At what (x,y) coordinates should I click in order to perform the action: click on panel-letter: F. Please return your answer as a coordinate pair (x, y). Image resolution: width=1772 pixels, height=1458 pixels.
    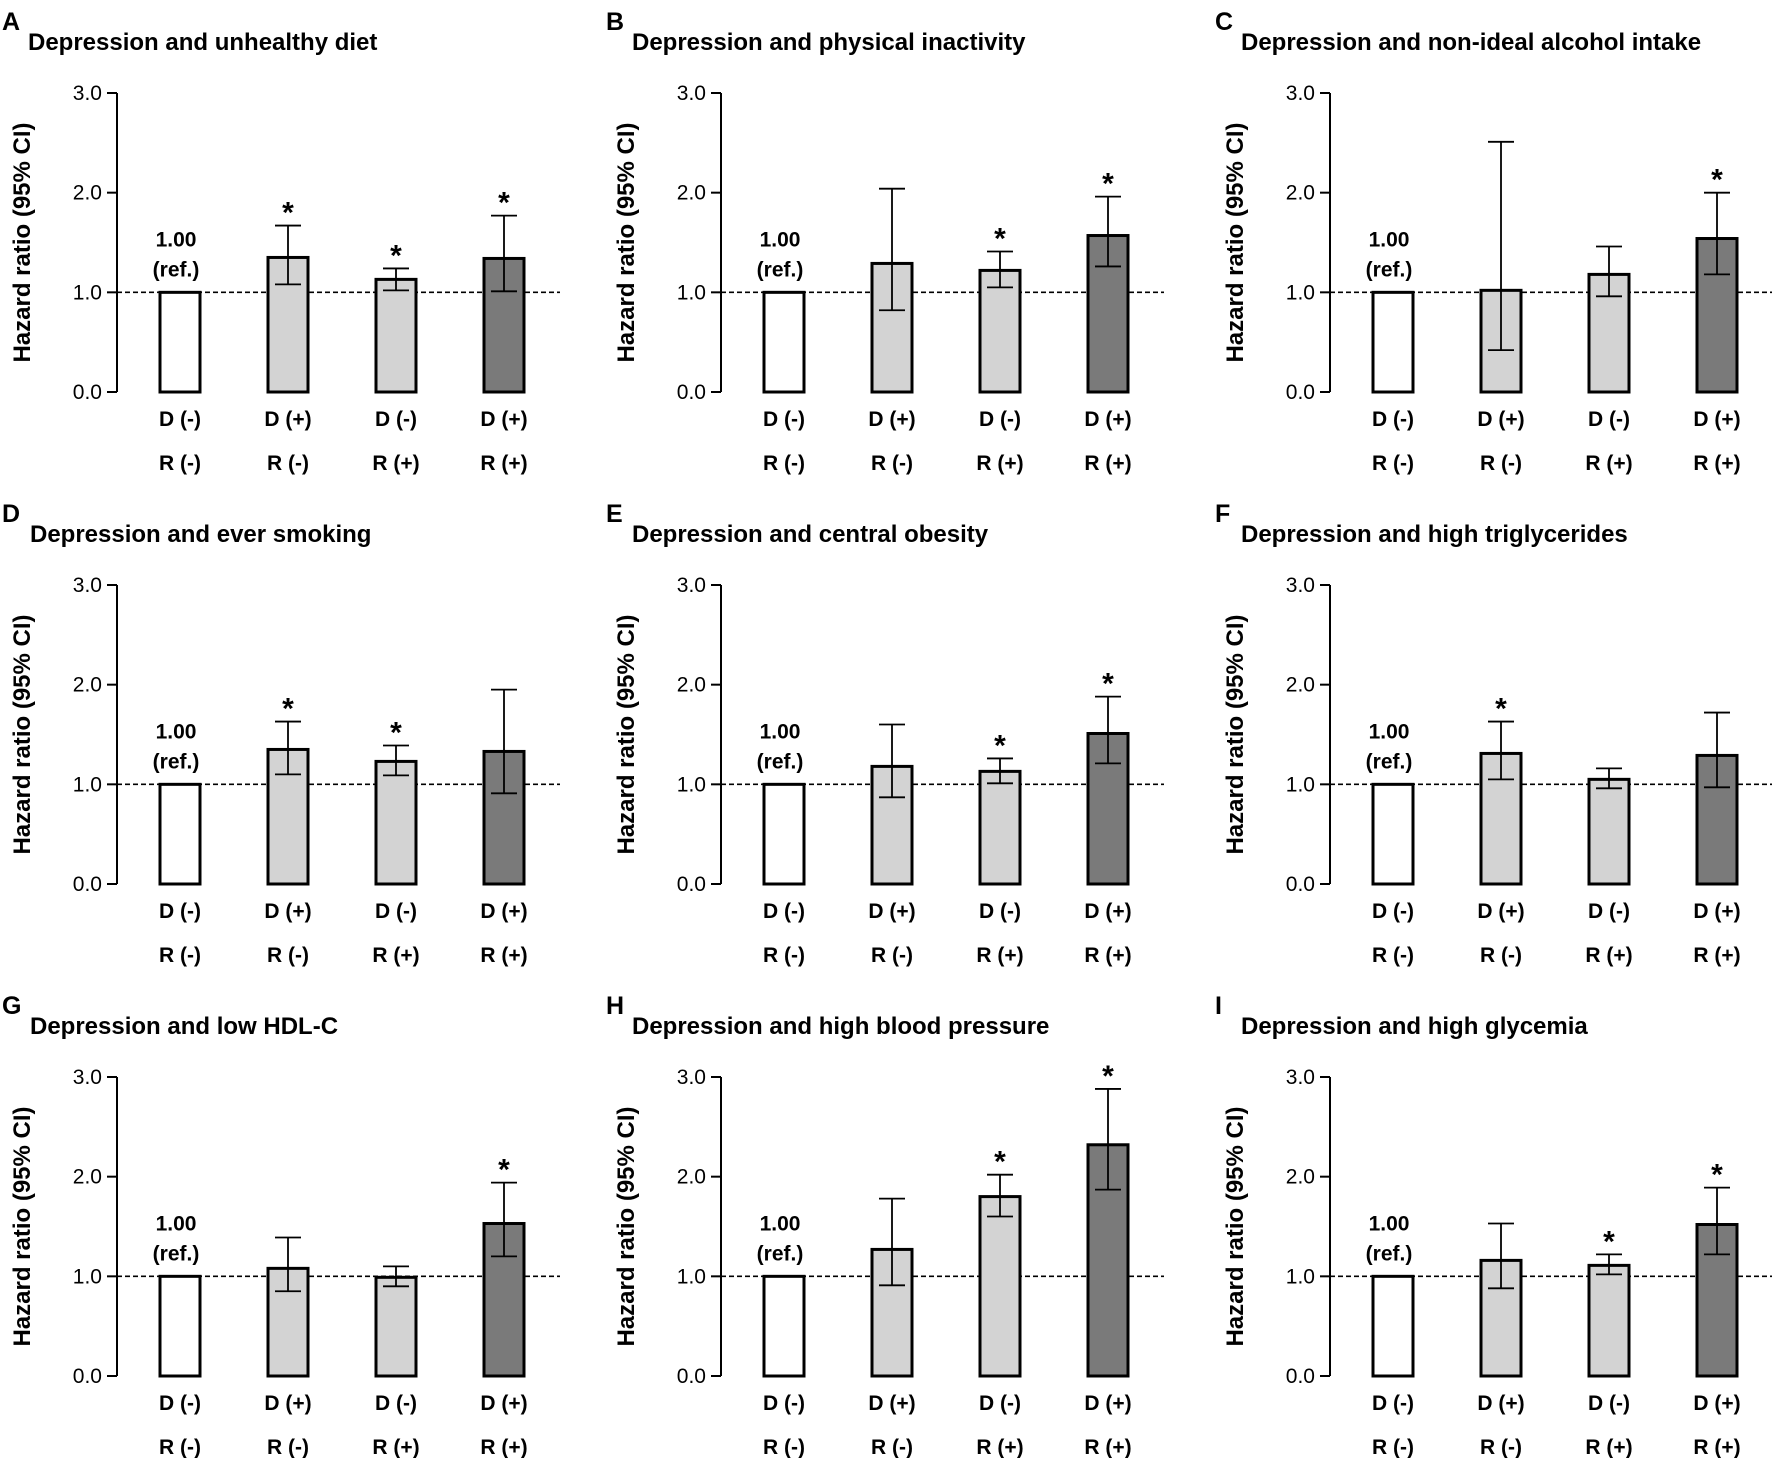
    Looking at the image, I should click on (1222, 514).